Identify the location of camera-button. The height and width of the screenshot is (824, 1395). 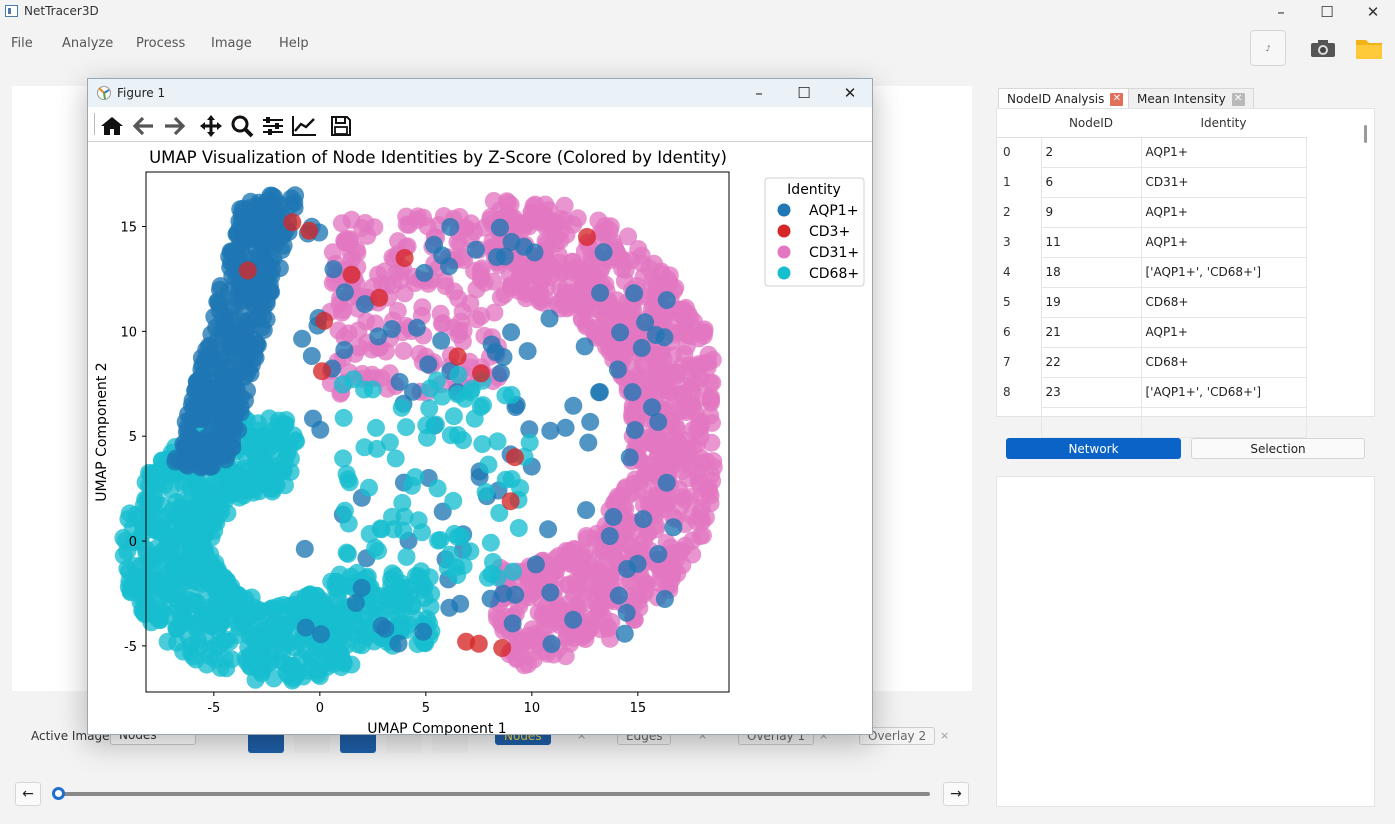
(1323, 48).